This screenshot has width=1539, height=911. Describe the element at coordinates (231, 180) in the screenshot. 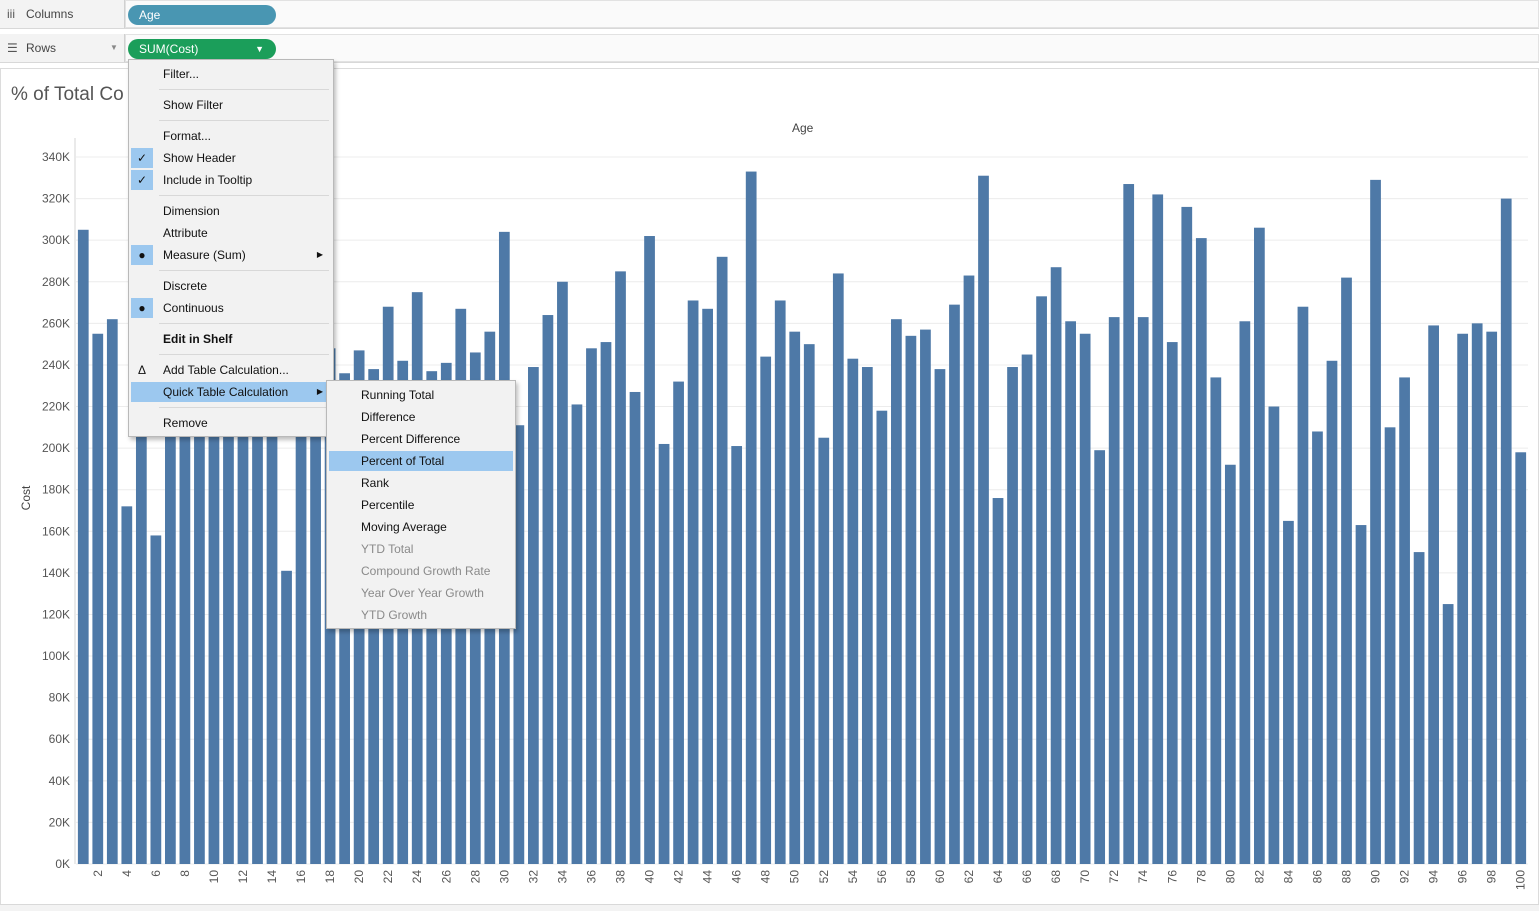

I see `menu-item-include-in-tooltip: ✓ Include in Tooltip` at that location.